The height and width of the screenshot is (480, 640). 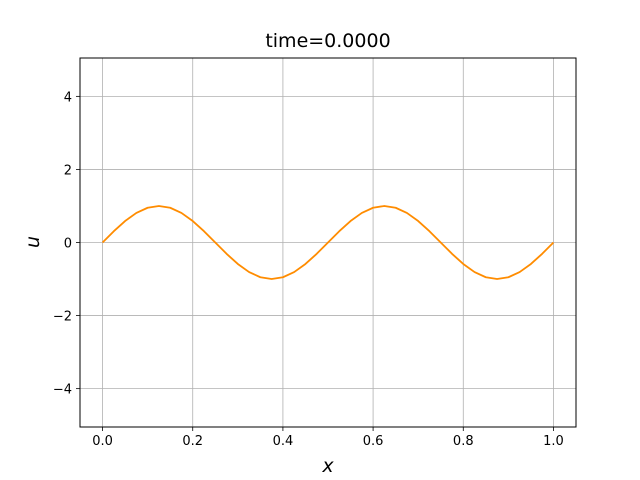 I want to click on plot-area, so click(x=328, y=242).